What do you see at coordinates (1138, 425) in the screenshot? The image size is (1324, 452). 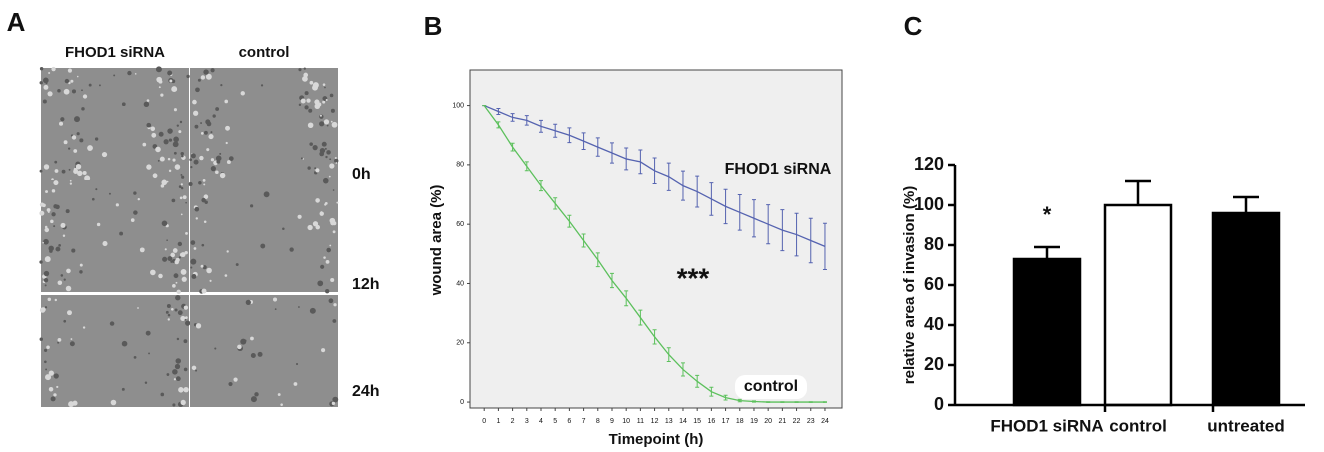 I see `x-tick-label: control` at bounding box center [1138, 425].